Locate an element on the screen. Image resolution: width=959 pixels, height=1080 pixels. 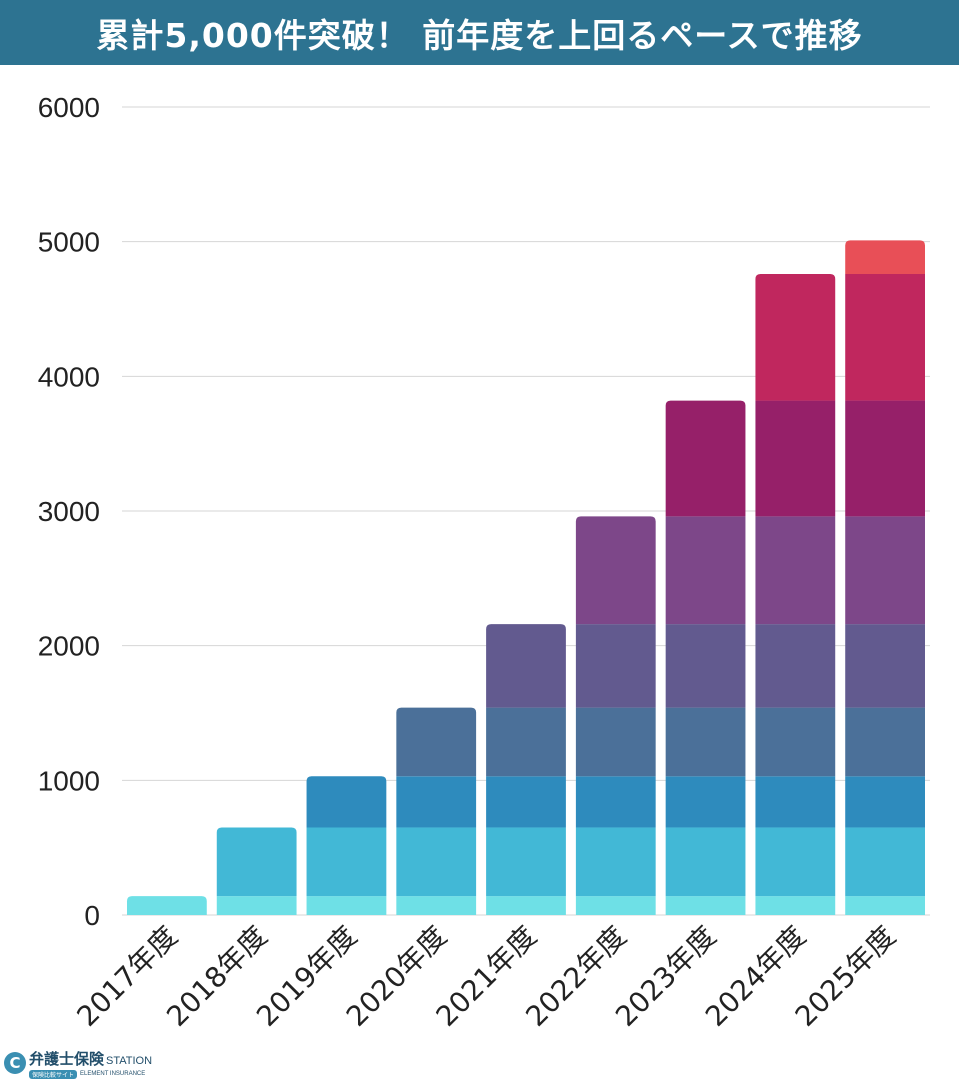
logo-sub-en: ELEMENT INSURANCE is located at coordinates (113, 1074).